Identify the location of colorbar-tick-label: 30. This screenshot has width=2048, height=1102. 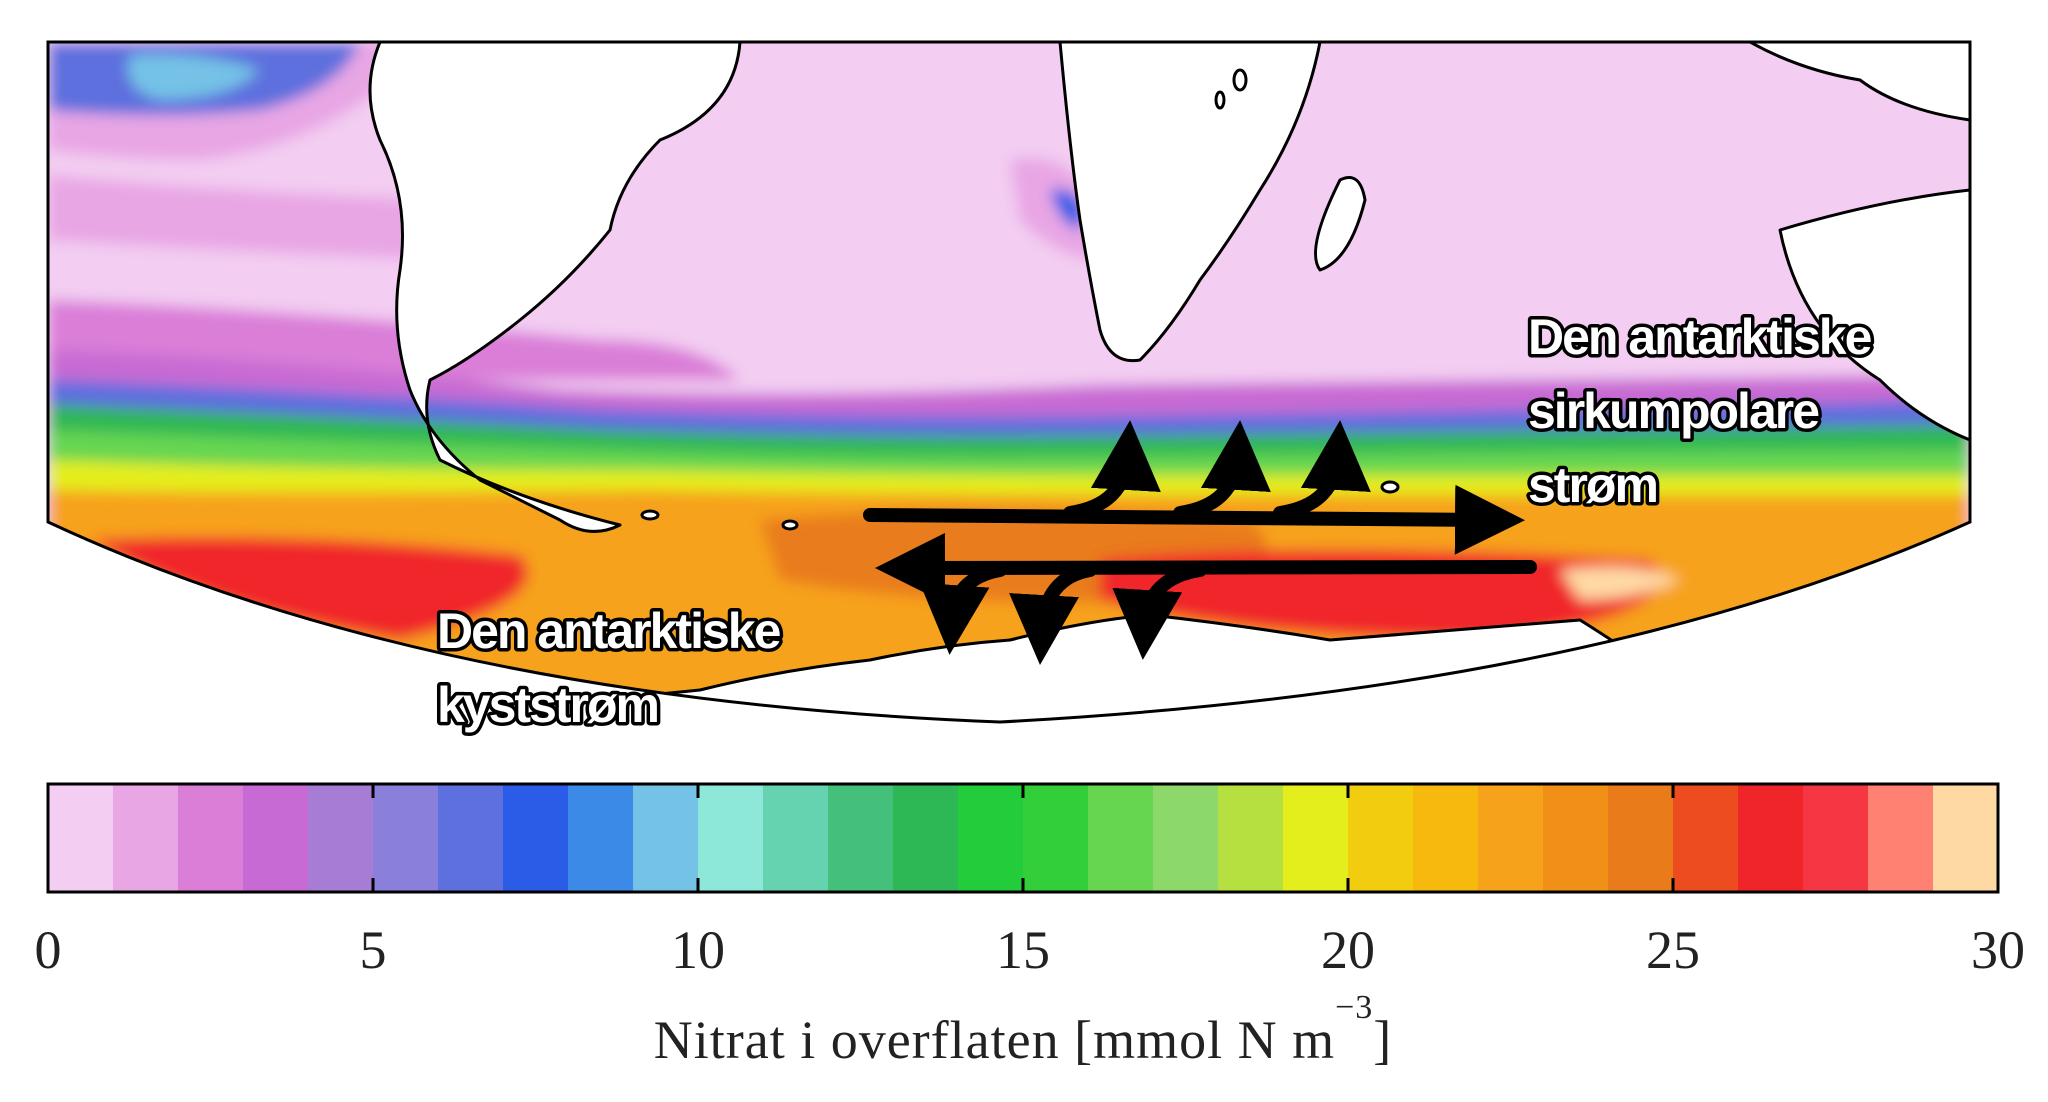
(1998, 950).